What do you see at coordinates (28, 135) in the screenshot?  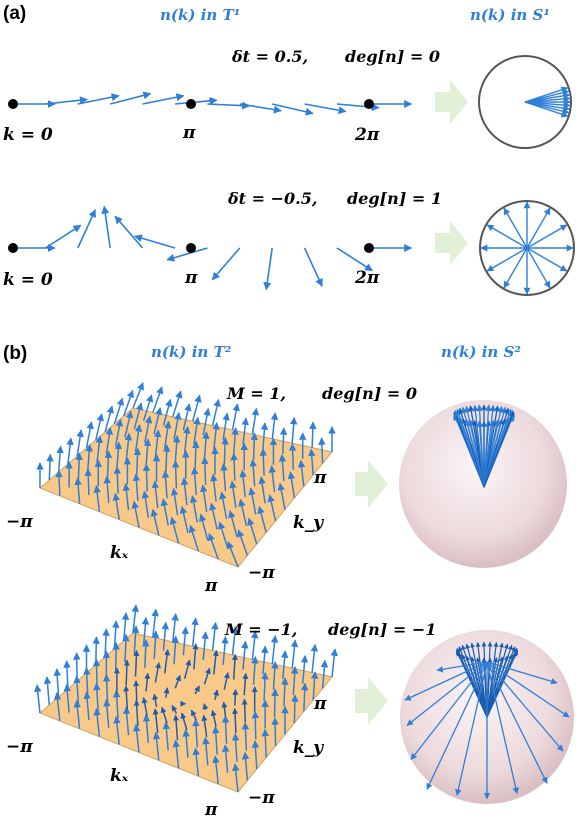 I see `row1-label-k0: k = 0` at bounding box center [28, 135].